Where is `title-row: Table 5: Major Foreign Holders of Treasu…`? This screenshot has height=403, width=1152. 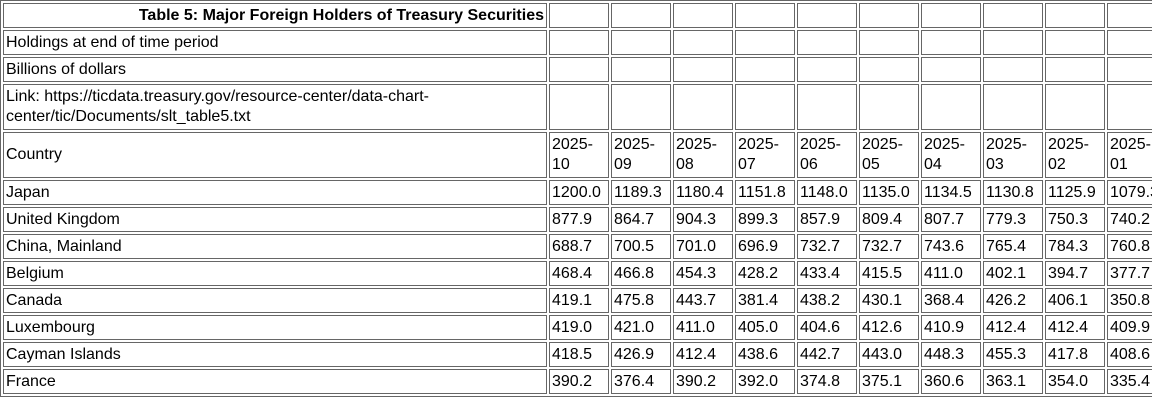 title-row: Table 5: Major Foreign Holders of Treasu… is located at coordinates (577, 15).